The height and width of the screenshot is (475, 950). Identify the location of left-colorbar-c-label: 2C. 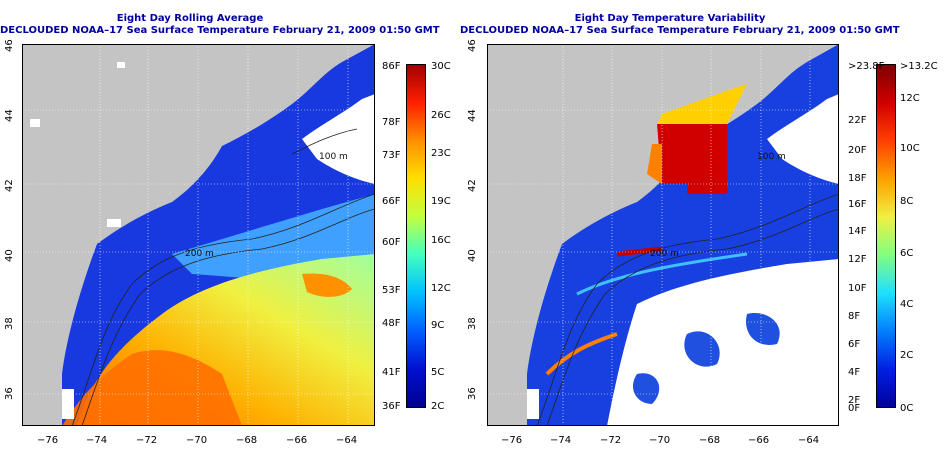
(438, 406).